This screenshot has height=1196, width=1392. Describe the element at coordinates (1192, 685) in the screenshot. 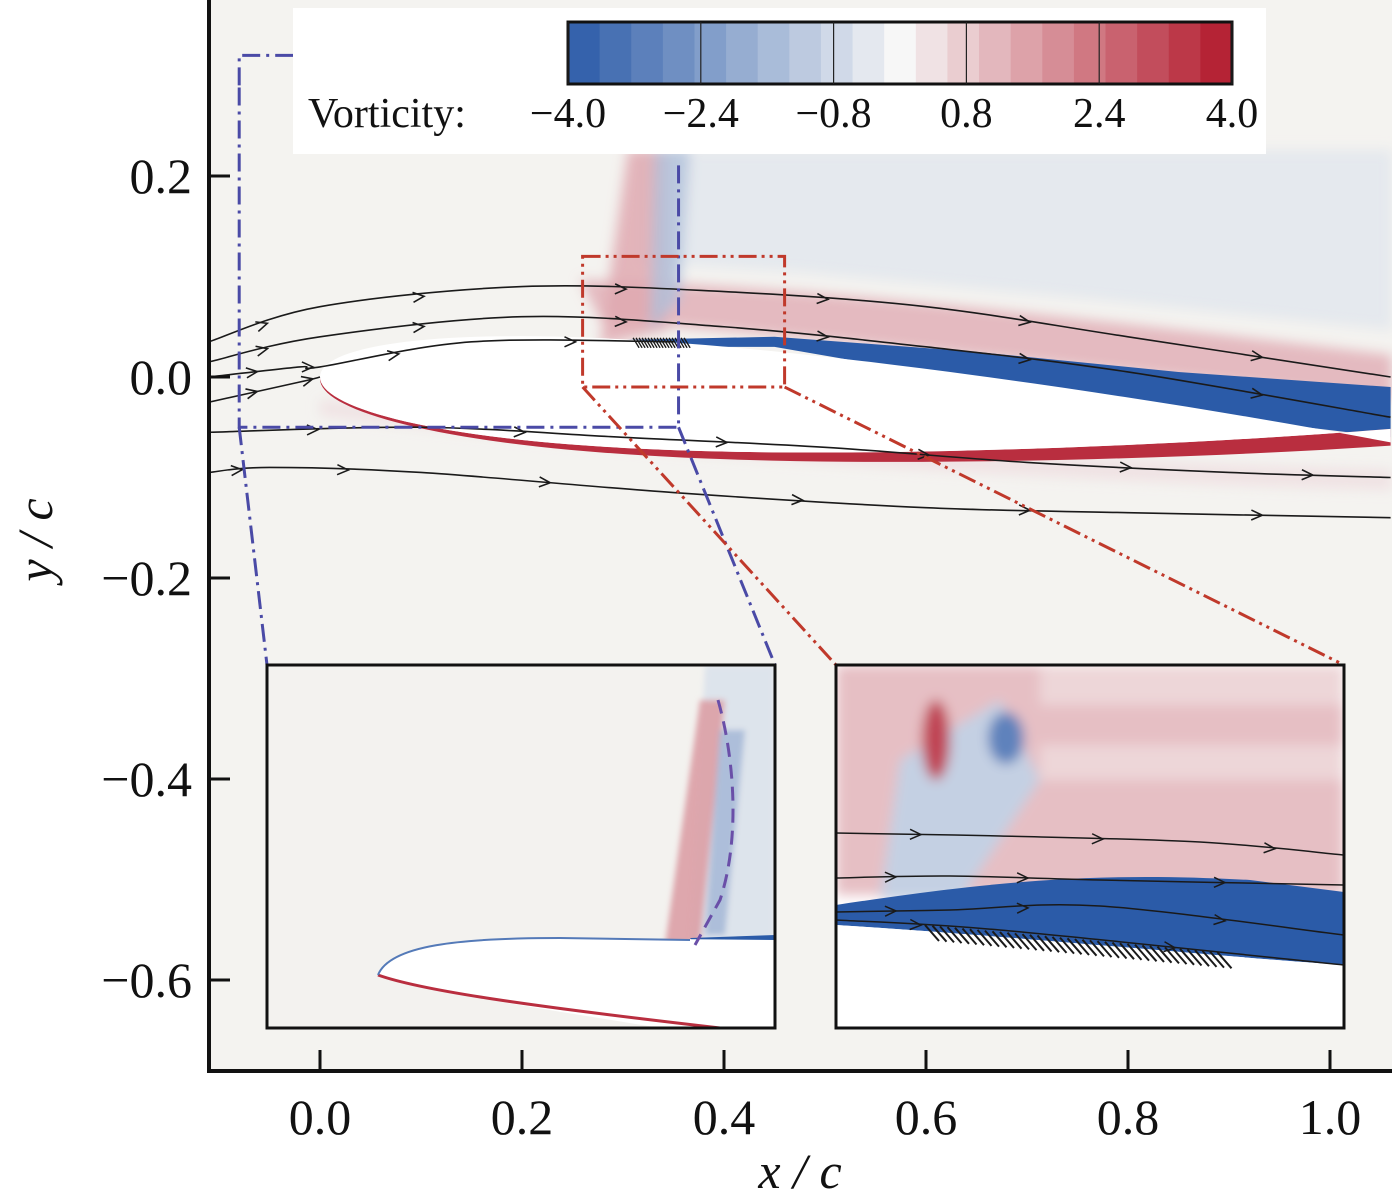

I see `inset-stripe` at that location.